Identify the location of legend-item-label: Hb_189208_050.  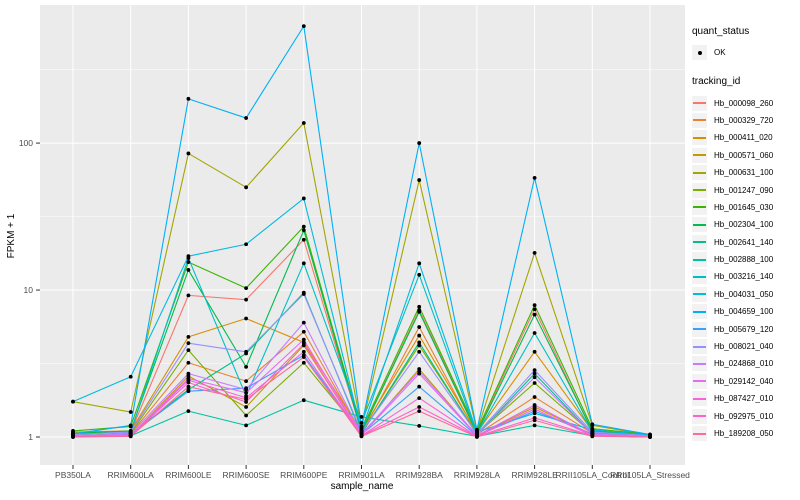
(744, 433).